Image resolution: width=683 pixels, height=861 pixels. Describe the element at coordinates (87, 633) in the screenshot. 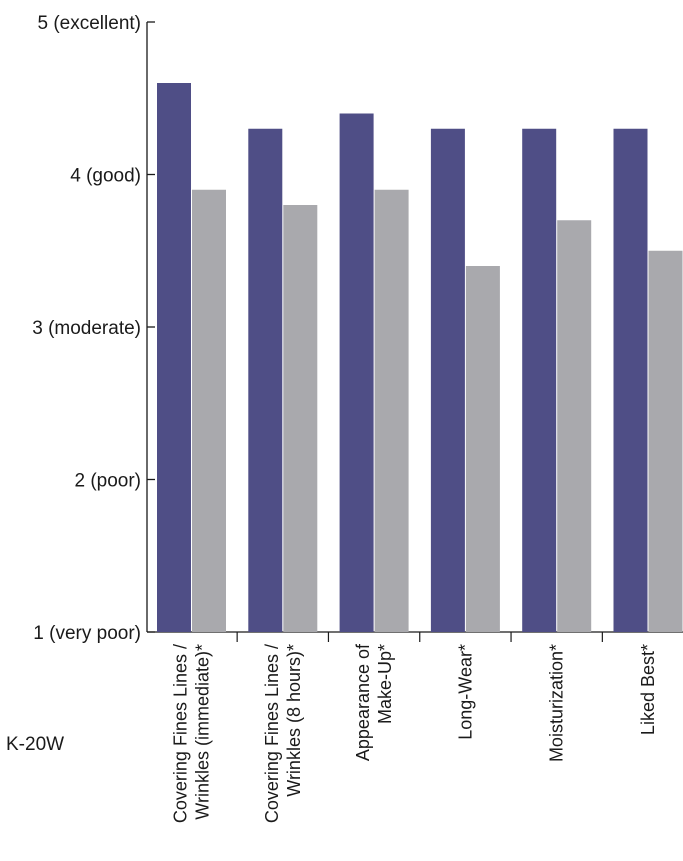

I see `y-tick-label: 1 (very poor)` at that location.